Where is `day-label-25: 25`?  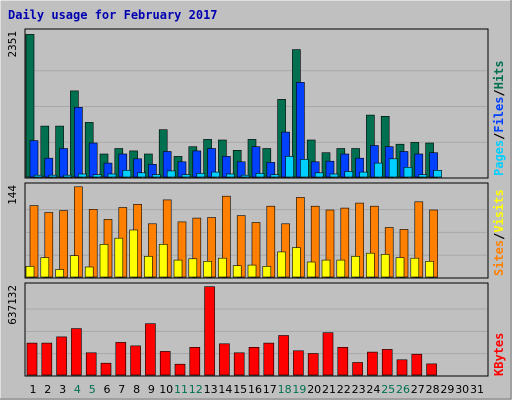 day-label-25: 25 is located at coordinates (388, 389).